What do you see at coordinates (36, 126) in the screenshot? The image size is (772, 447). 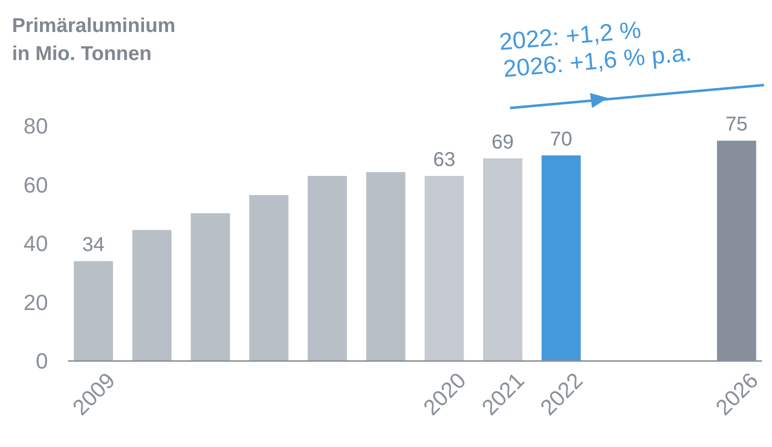 I see `y-tick-label: 80` at bounding box center [36, 126].